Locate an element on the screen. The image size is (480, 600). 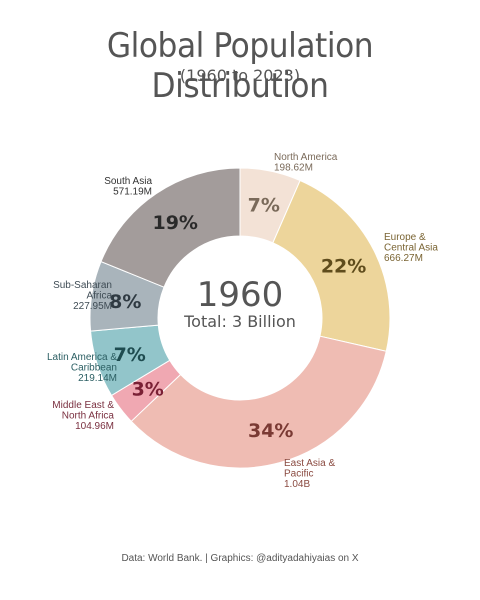
pct-label-east-asia-and-pacific: 34% is located at coordinates (270, 431).